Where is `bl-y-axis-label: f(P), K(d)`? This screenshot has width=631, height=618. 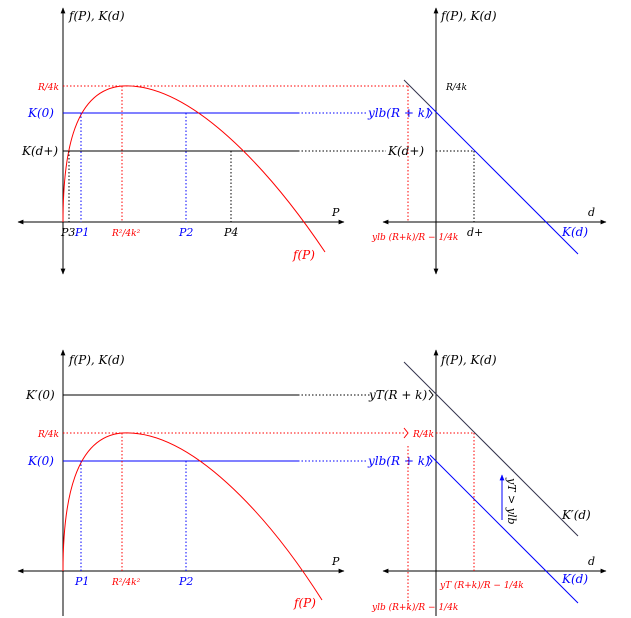 bl-y-axis-label: f(P), K(d) is located at coordinates (96, 360).